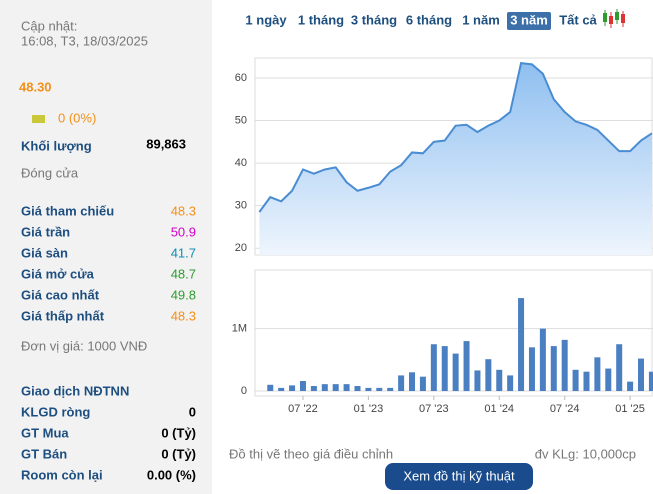 Image resolution: width=653 pixels, height=494 pixels. I want to click on tab-active-bg, so click(529, 21).